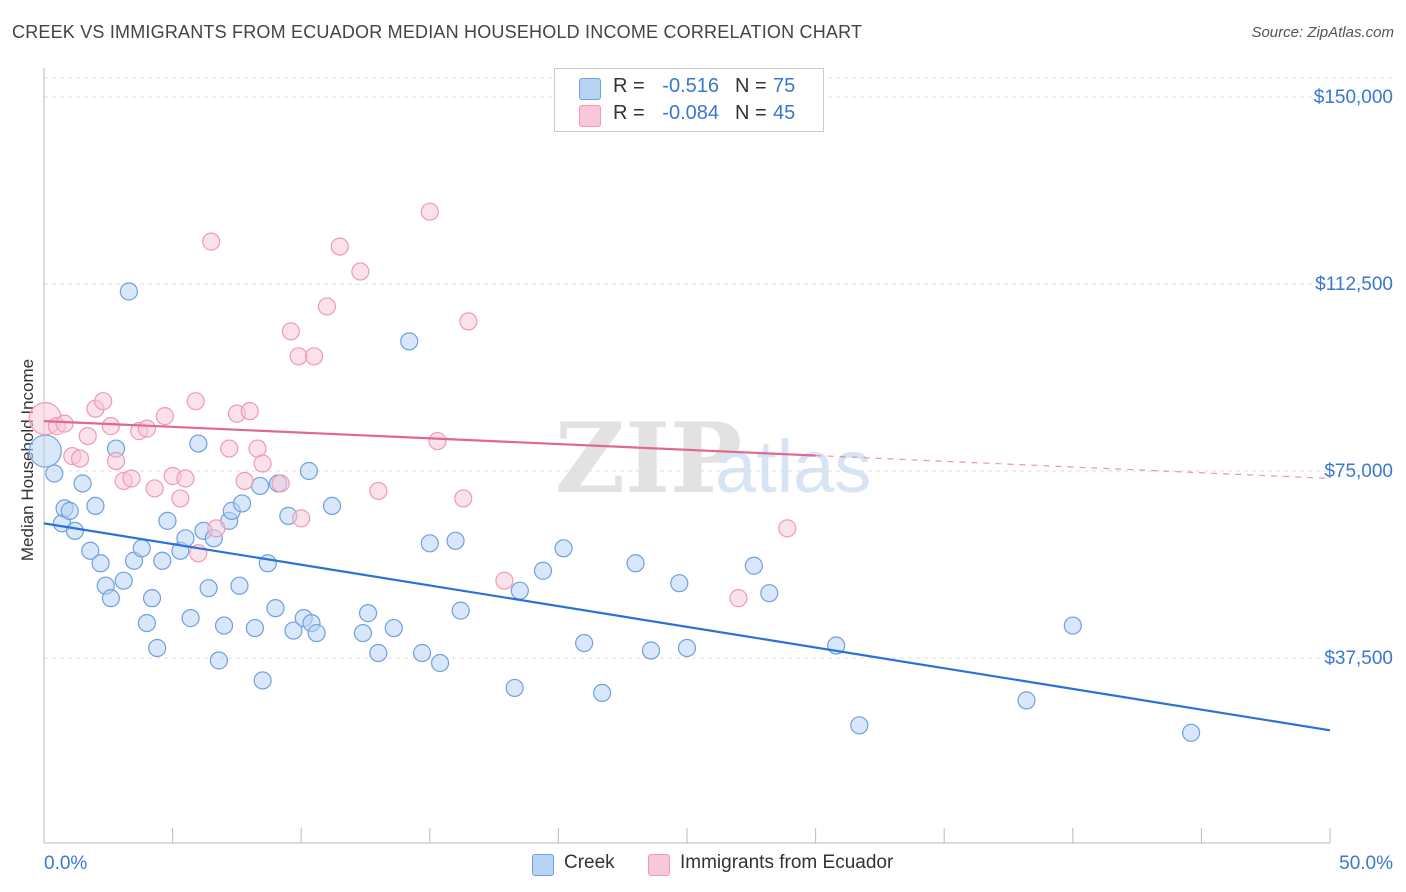 The height and width of the screenshot is (892, 1406). What do you see at coordinates (429, 438) in the screenshot?
I see `ecuador-trend-line` at bounding box center [429, 438].